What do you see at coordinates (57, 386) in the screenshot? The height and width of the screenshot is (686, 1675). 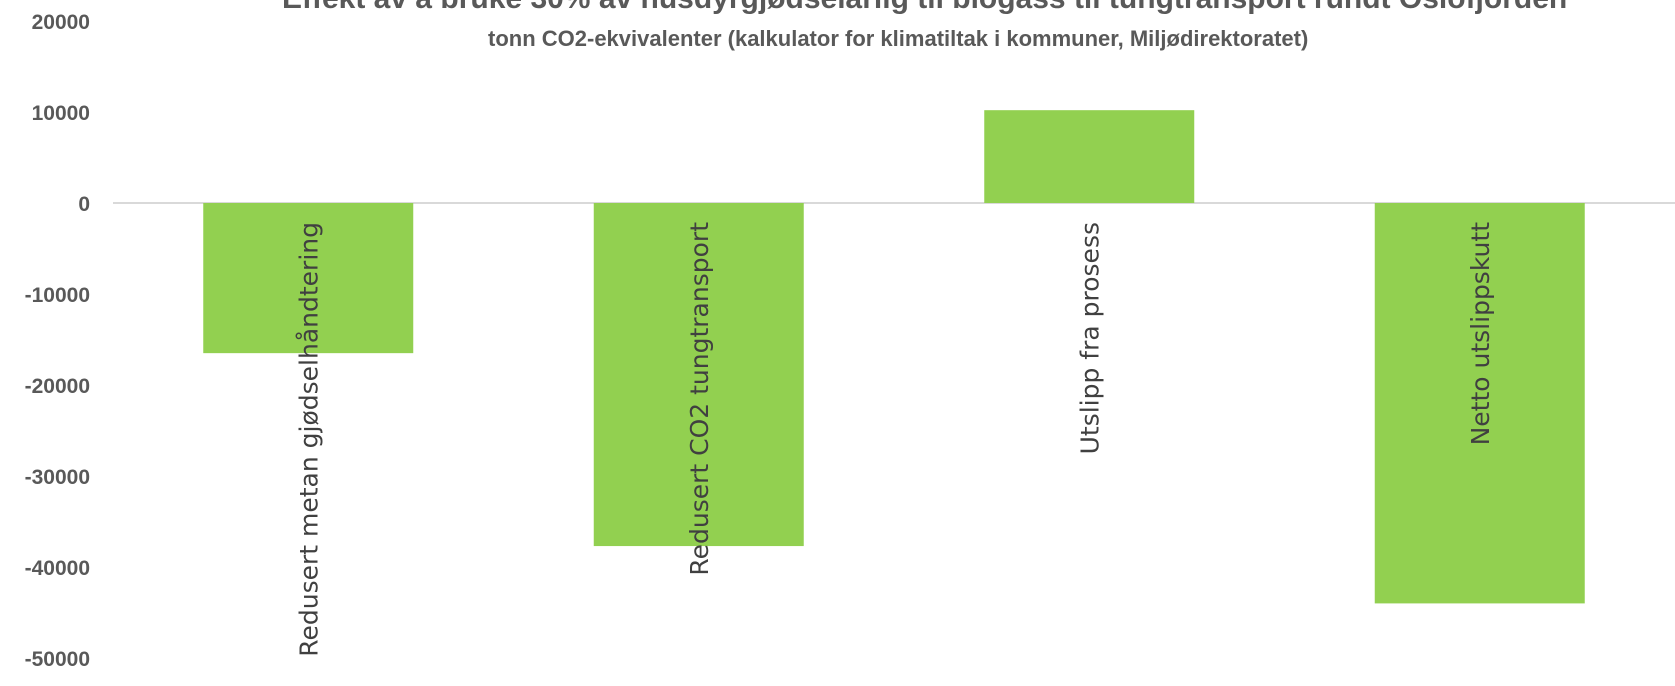 I see `y-tick-label: -20000` at bounding box center [57, 386].